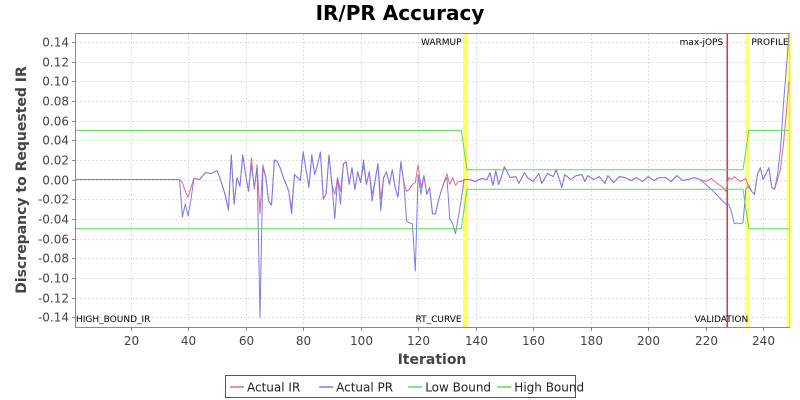  Describe the element at coordinates (113, 320) in the screenshot. I see `phase-marker-label: HIGH_BOUND_IR` at that location.